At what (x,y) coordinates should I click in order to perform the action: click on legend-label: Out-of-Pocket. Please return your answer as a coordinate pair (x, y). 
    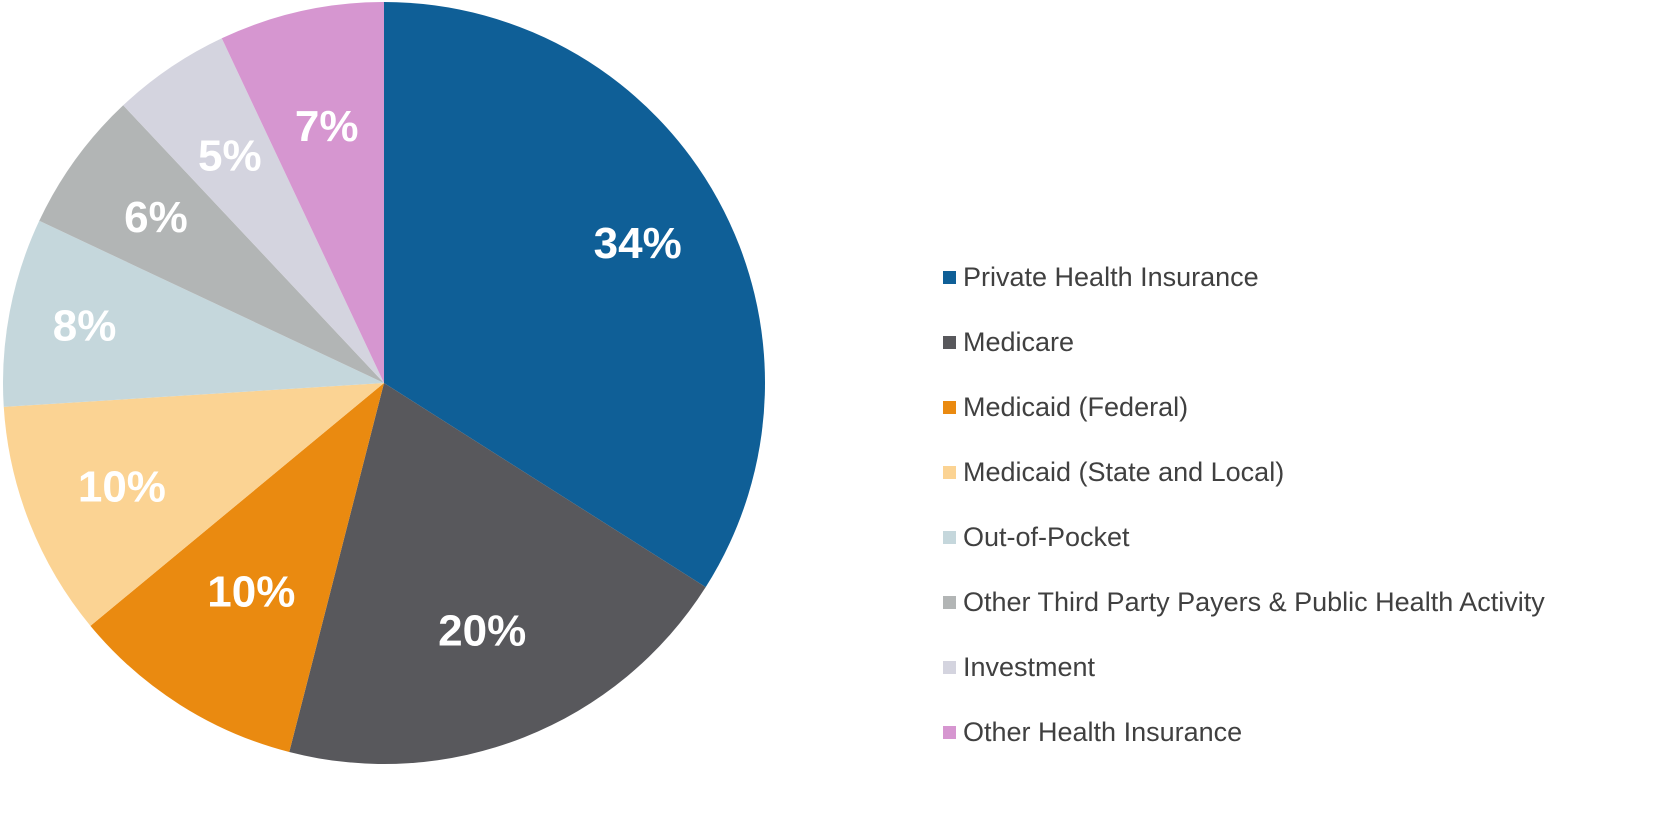
    Looking at the image, I should click on (1046, 536).